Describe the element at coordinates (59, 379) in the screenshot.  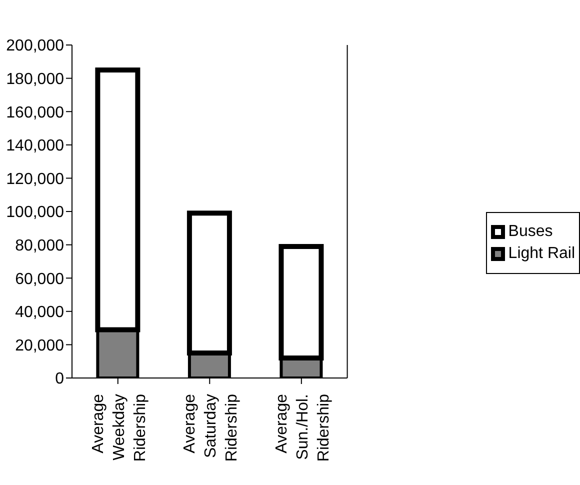
I see `y-tick-label: 0` at that location.